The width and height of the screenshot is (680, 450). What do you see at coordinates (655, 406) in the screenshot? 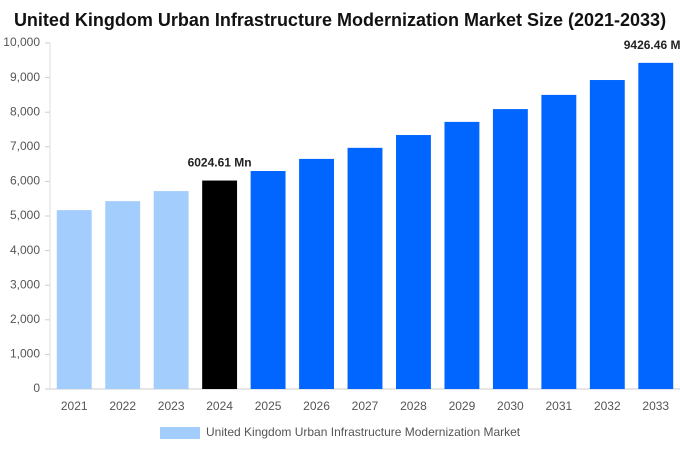
I see `x-tick-label: 2033` at bounding box center [655, 406].